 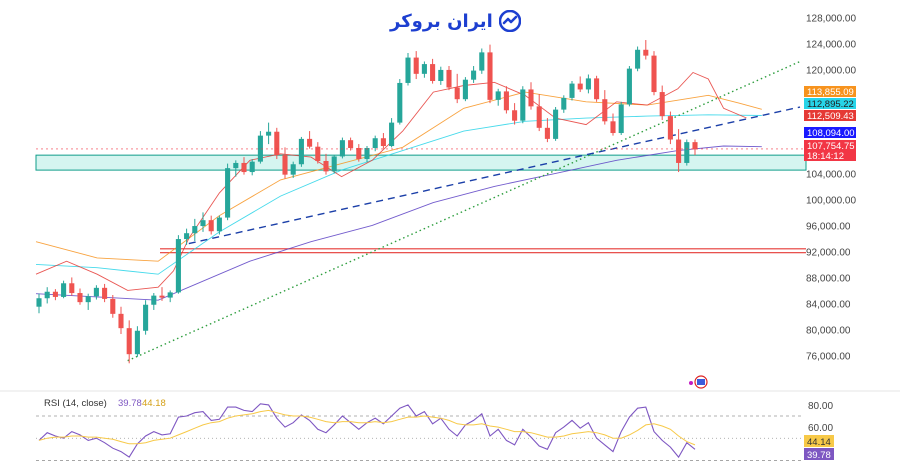 What do you see at coordinates (831, 18) in the screenshot?
I see `price-axis-tick: 128,000.00` at bounding box center [831, 18].